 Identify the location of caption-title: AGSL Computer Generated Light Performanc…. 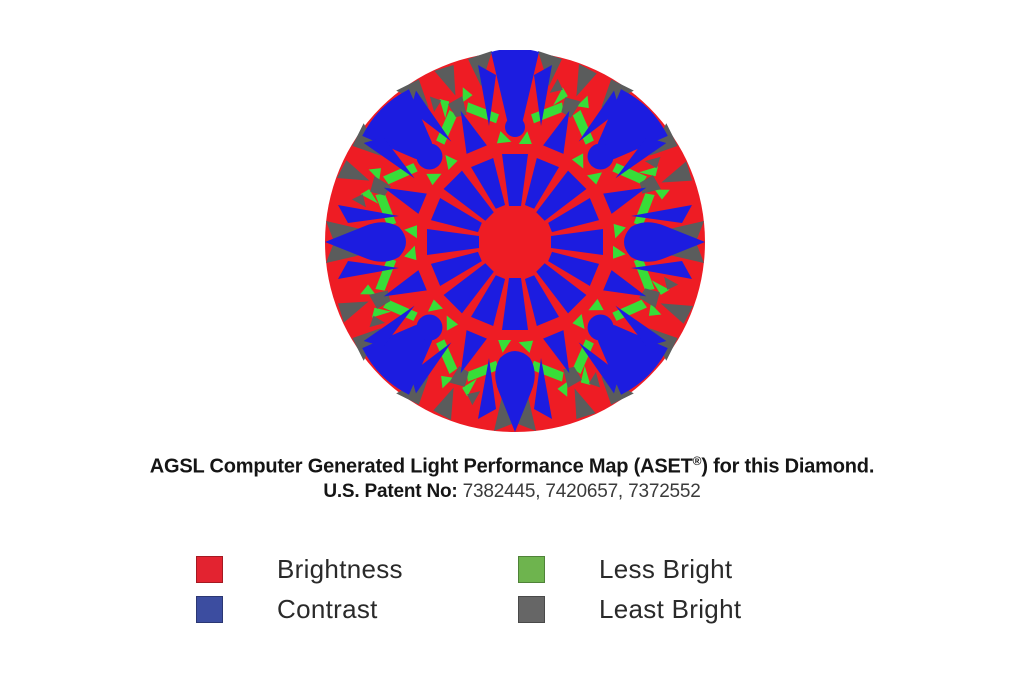
(512, 464).